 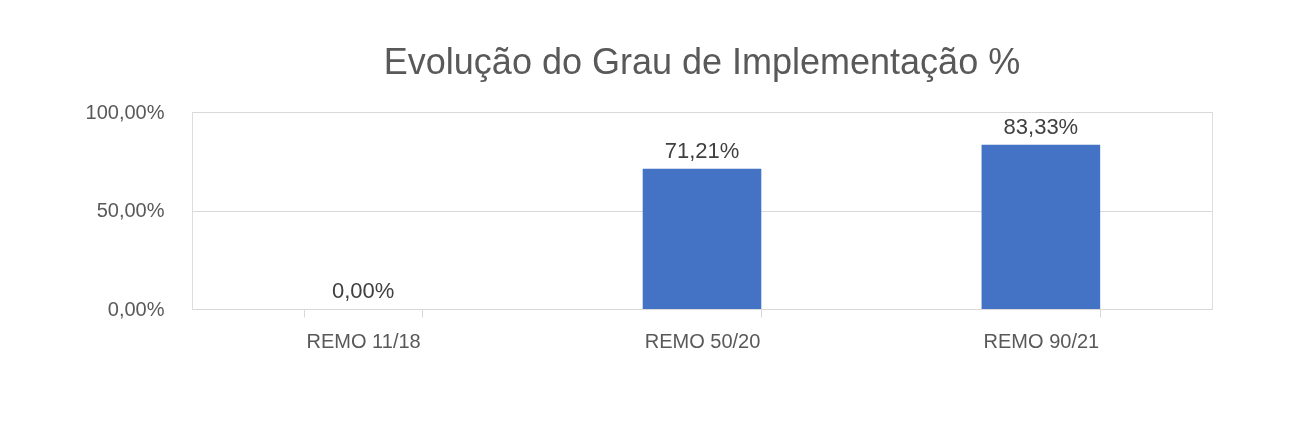 I want to click on x-tick-label: REMO 50/20, so click(x=702, y=340).